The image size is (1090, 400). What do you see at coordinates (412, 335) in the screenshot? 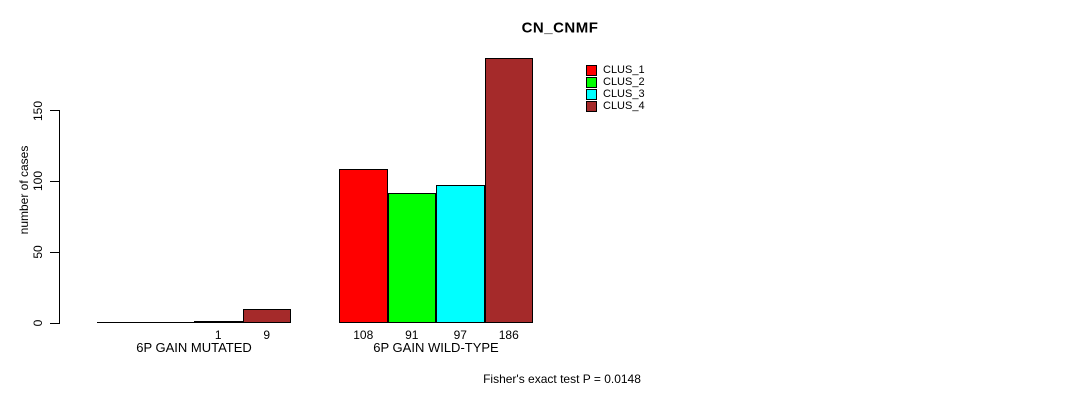
I see `bar-value-label: 91` at bounding box center [412, 335].